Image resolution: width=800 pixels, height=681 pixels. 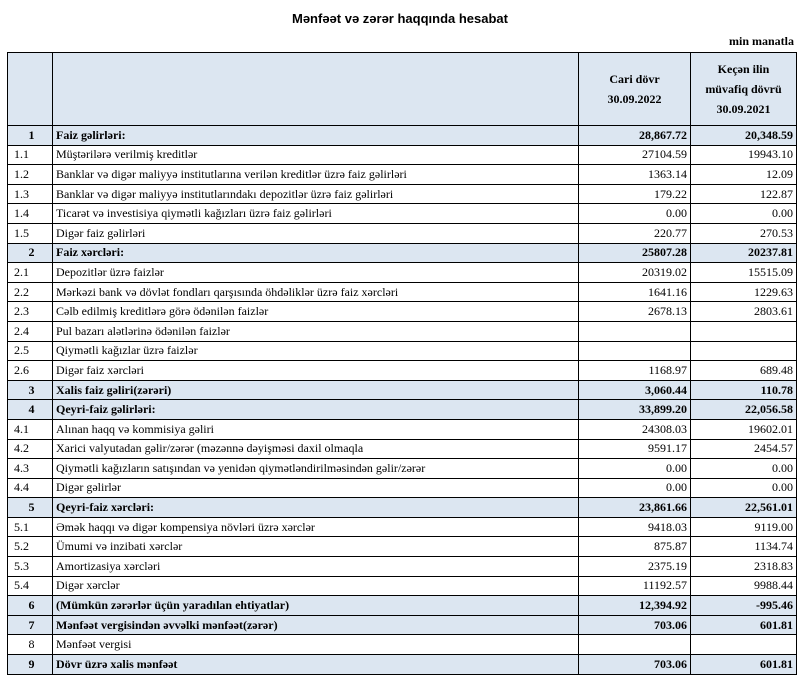 I want to click on current-value: 0.00, so click(x=634, y=468).